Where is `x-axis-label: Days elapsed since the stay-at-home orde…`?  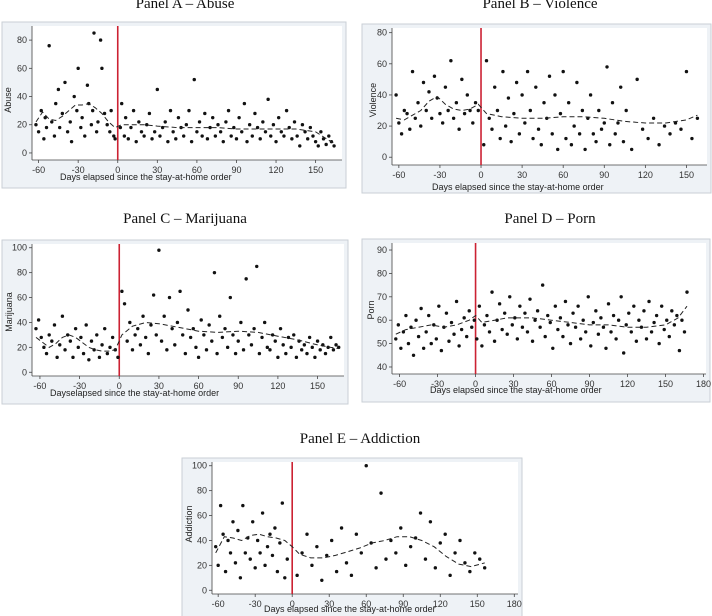 x-axis-label: Days elapsed since the stay-at-home orde… is located at coordinates (518, 187).